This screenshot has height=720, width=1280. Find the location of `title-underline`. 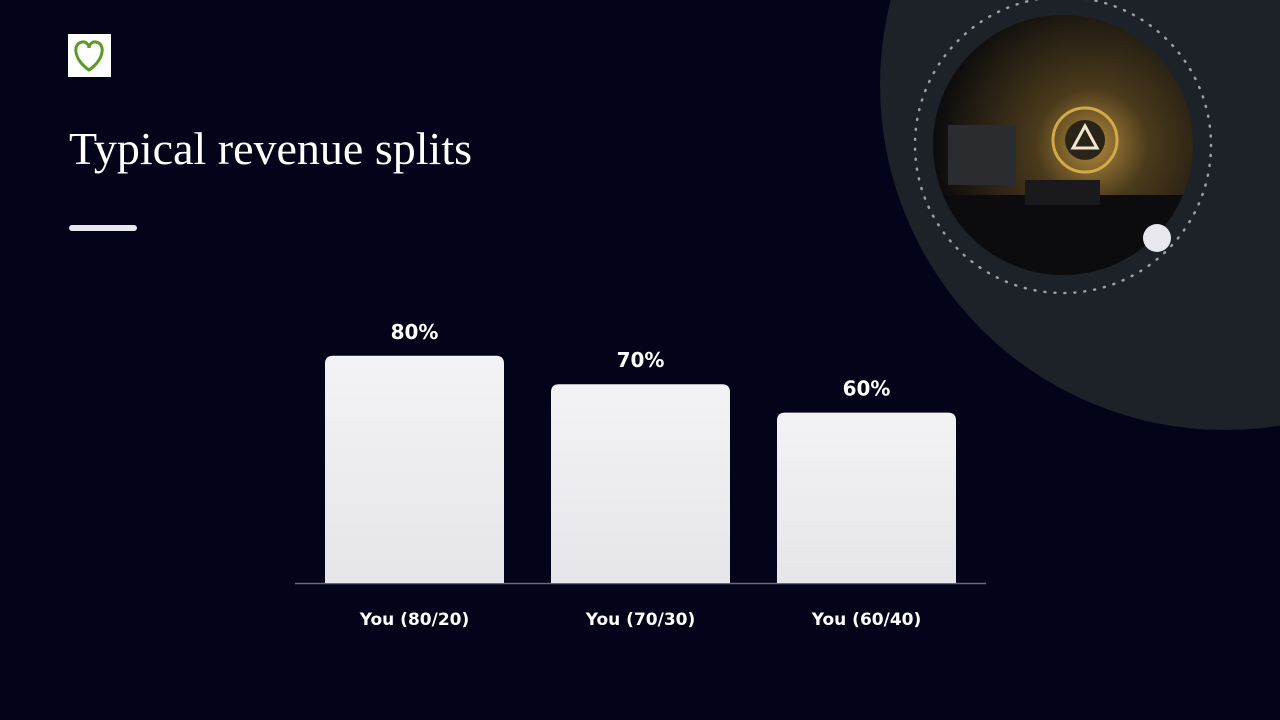

title-underline is located at coordinates (103, 228).